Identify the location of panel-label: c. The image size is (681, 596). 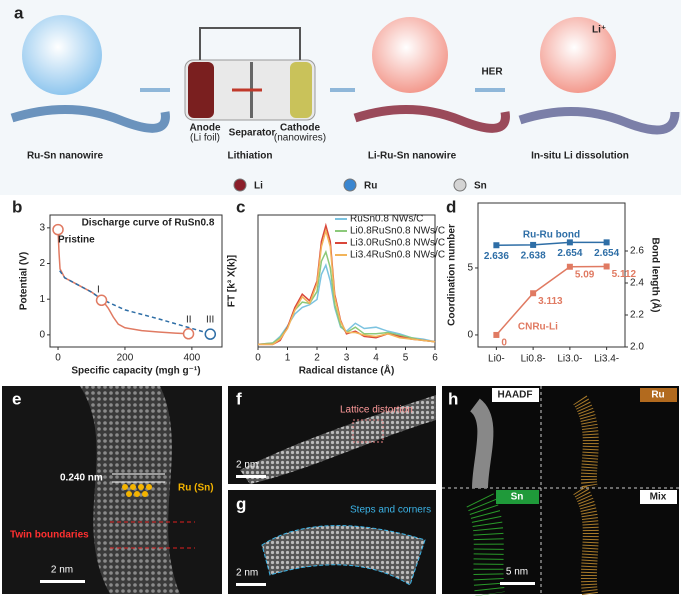
(240, 206).